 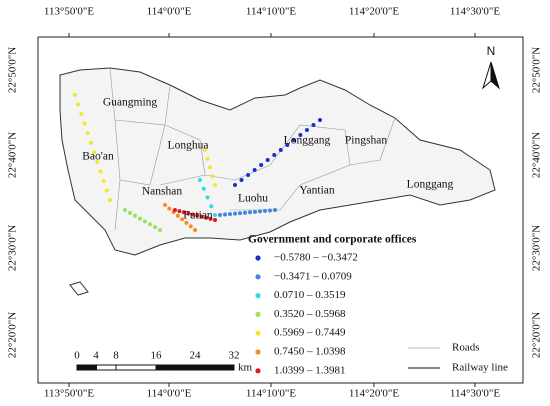 What do you see at coordinates (310, 370) in the screenshot?
I see `legend-label: 1.0399 – 1.3981` at bounding box center [310, 370].